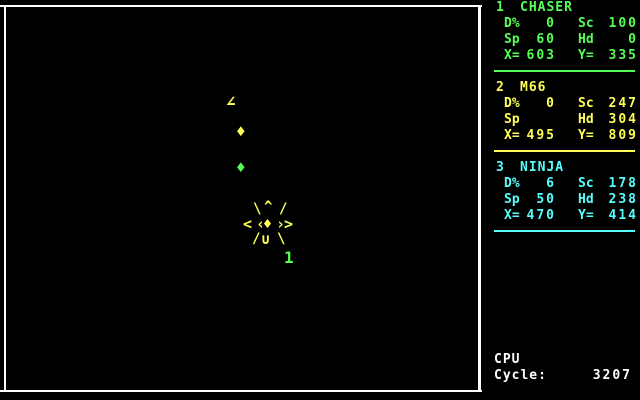 The height and width of the screenshot is (400, 640). Describe the element at coordinates (248, 224) in the screenshot. I see `explosion-part: <` at that location.